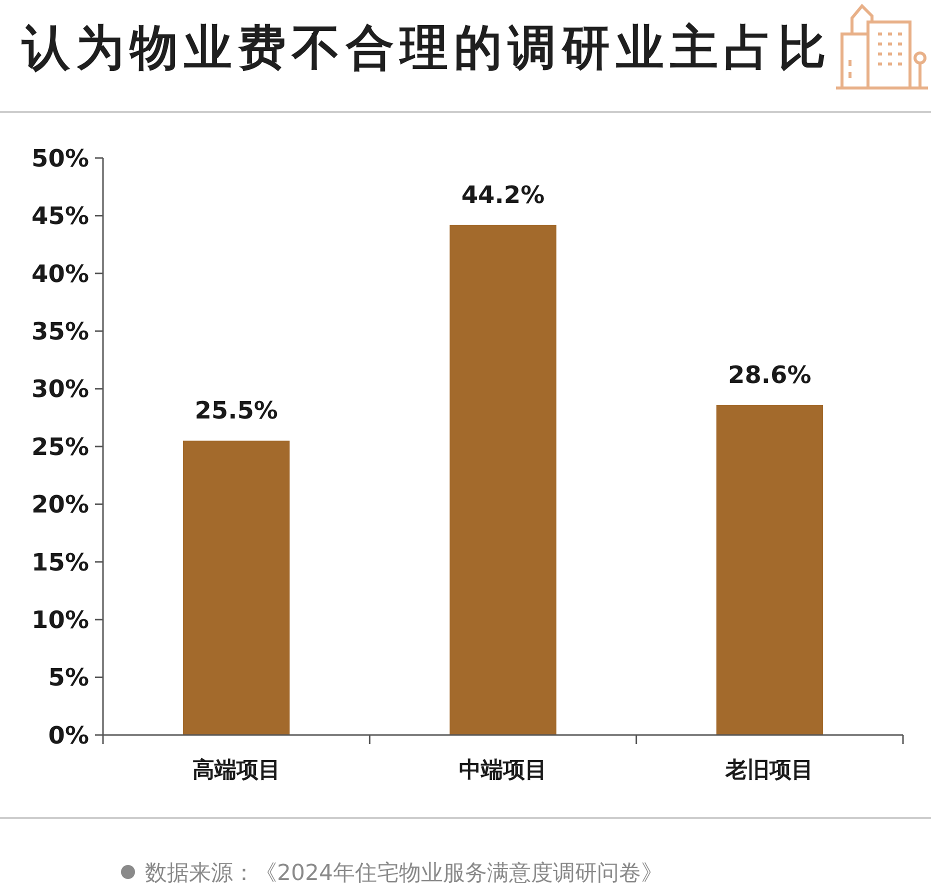 The image size is (931, 885). Describe the element at coordinates (60, 504) in the screenshot. I see `y-tick-label: 20%` at that location.